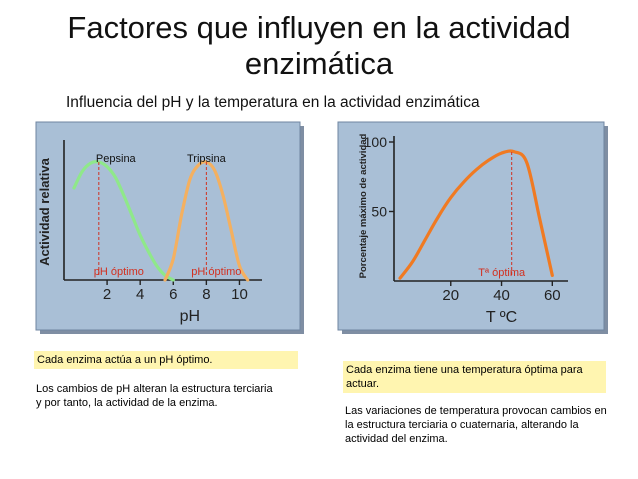 Image resolution: width=638 pixels, height=479 pixels. What do you see at coordinates (502, 273) in the screenshot?
I see `temp-optimum-label: Tª óptima` at bounding box center [502, 273].